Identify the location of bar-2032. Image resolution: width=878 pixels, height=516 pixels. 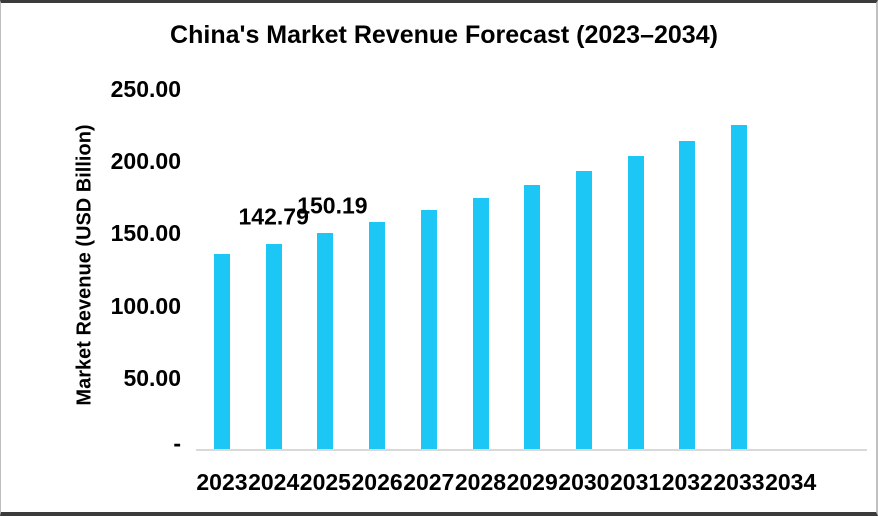
(687, 295).